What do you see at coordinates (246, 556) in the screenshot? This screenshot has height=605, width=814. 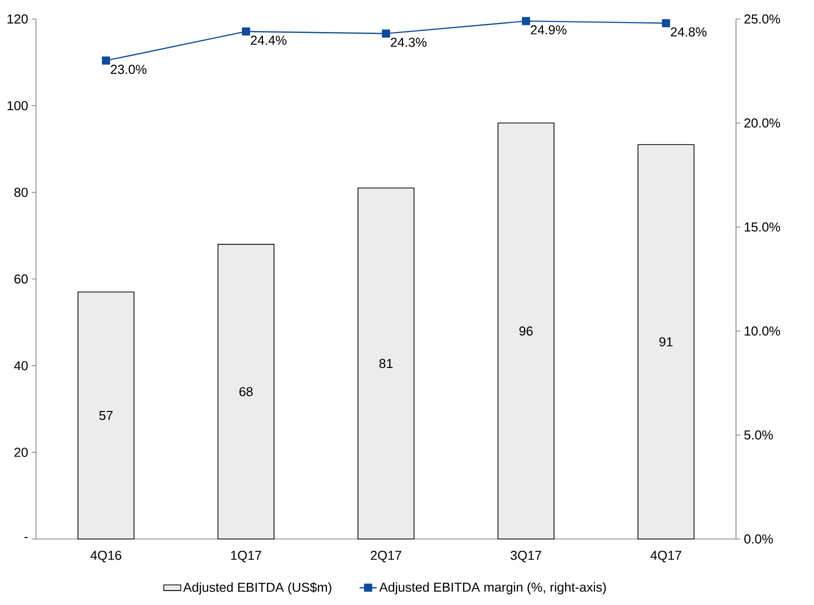 I see `x-tick-label: 1Q17` at bounding box center [246, 556].